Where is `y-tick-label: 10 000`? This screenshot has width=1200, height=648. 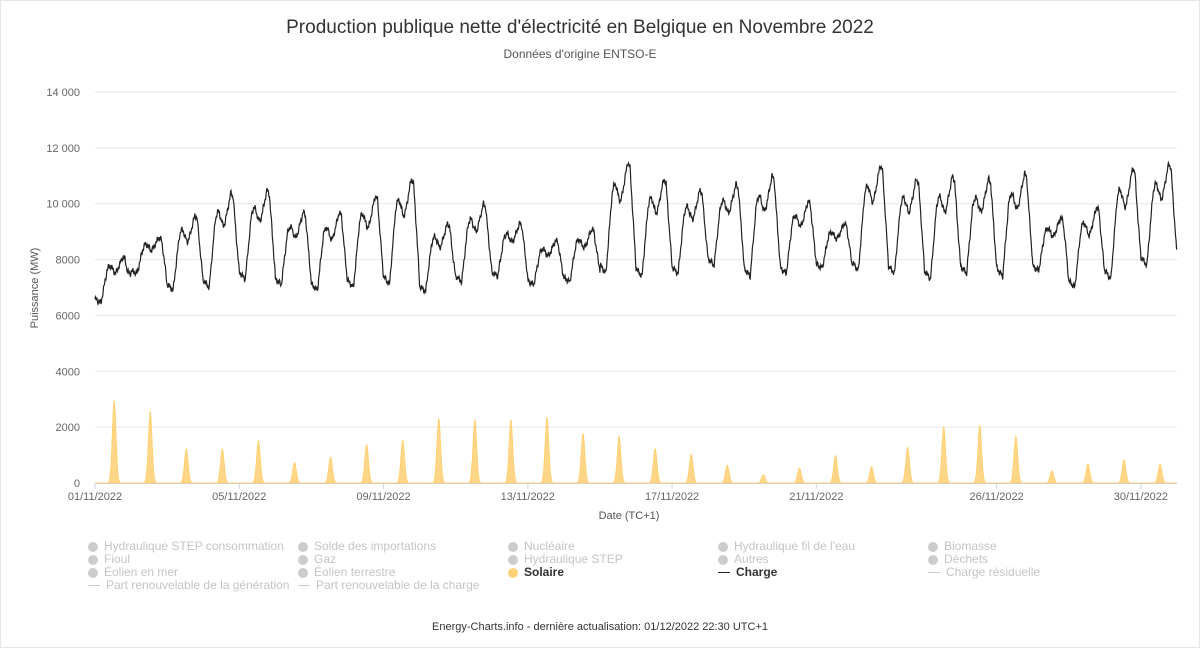 y-tick-label: 10 000 is located at coordinates (63, 205).